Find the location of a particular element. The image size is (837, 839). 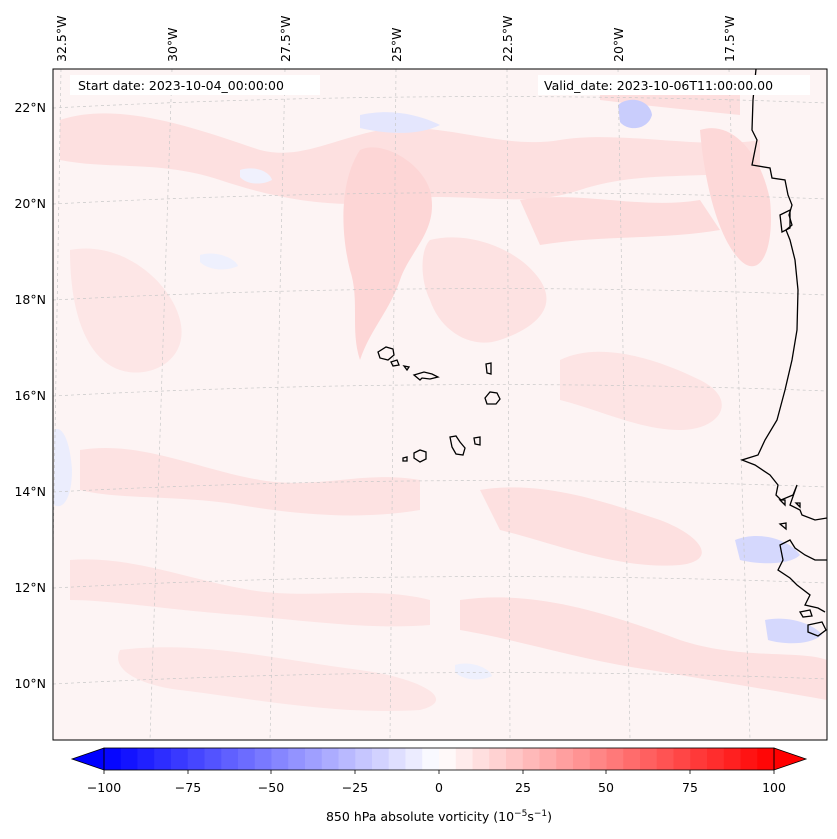

lon-label: 22.5°W is located at coordinates (507, 39).